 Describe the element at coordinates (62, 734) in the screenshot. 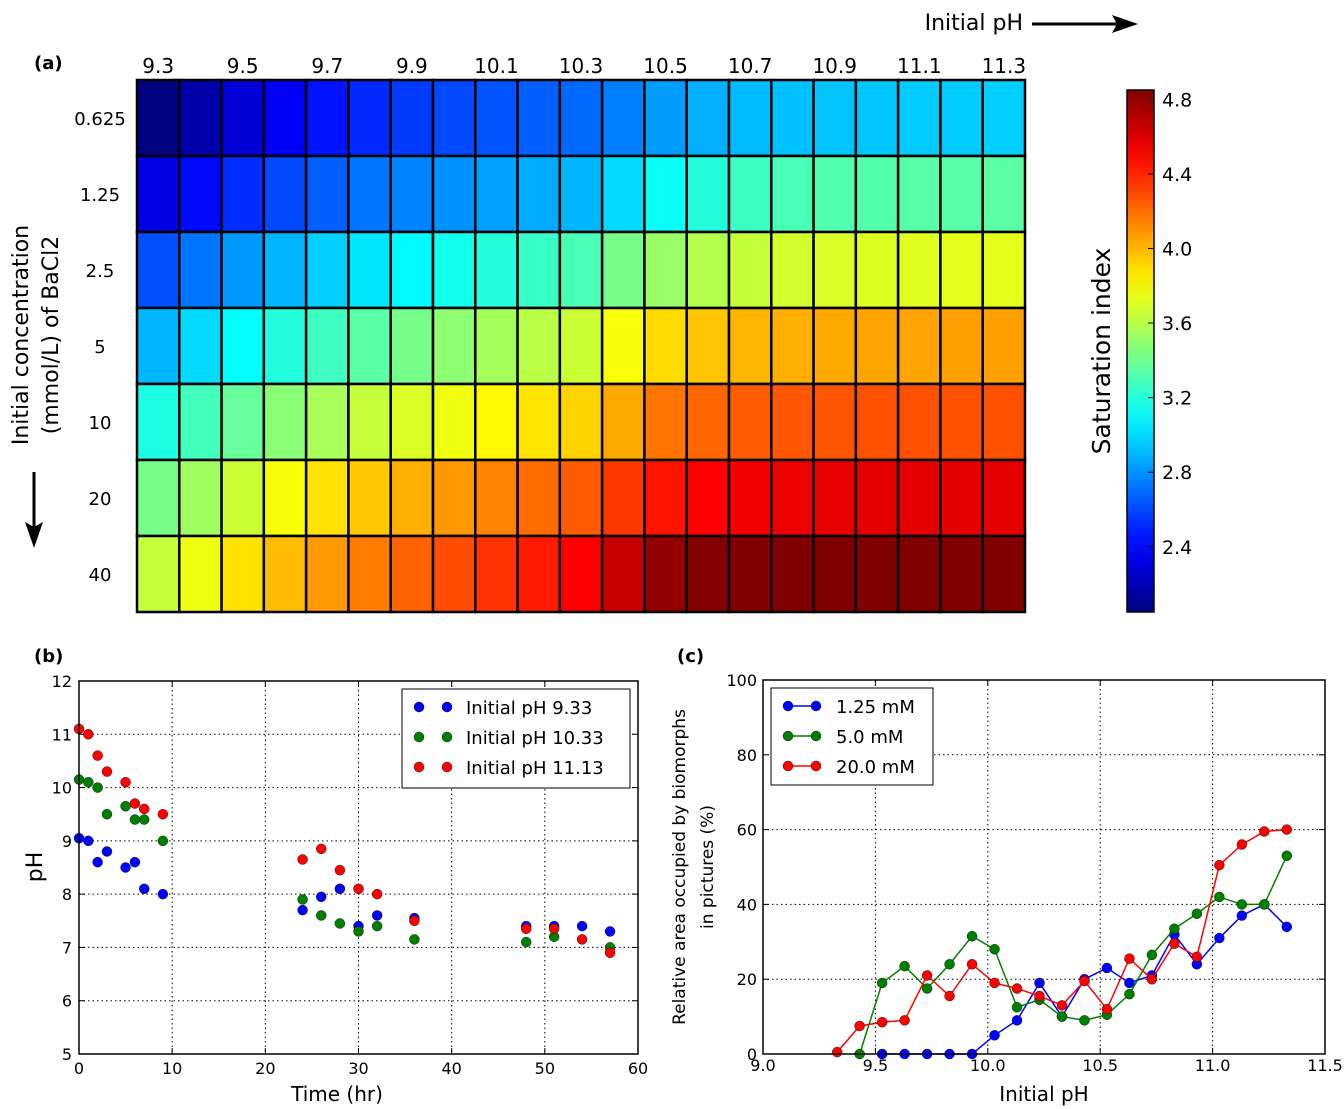

I see `y-tick-label: 11` at that location.